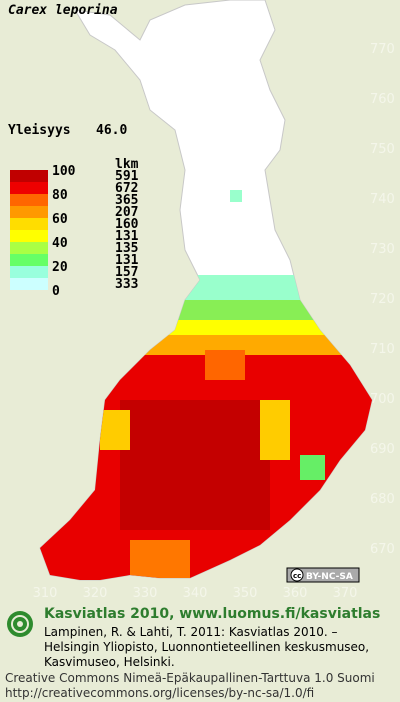 The image size is (400, 702). I want to click on species-title: Carex leporina, so click(63, 10).